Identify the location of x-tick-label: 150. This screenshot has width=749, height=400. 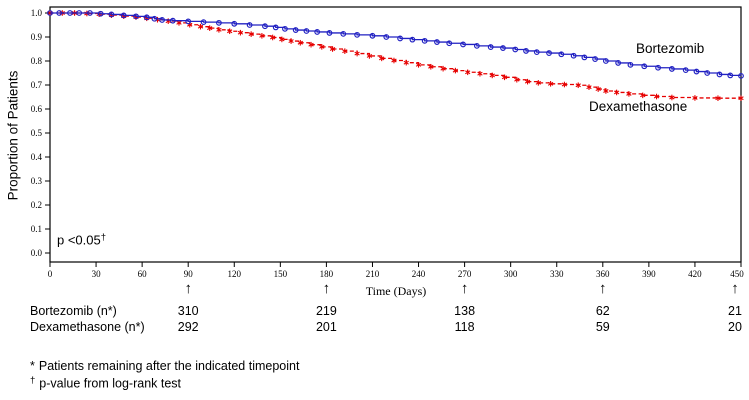
(281, 274).